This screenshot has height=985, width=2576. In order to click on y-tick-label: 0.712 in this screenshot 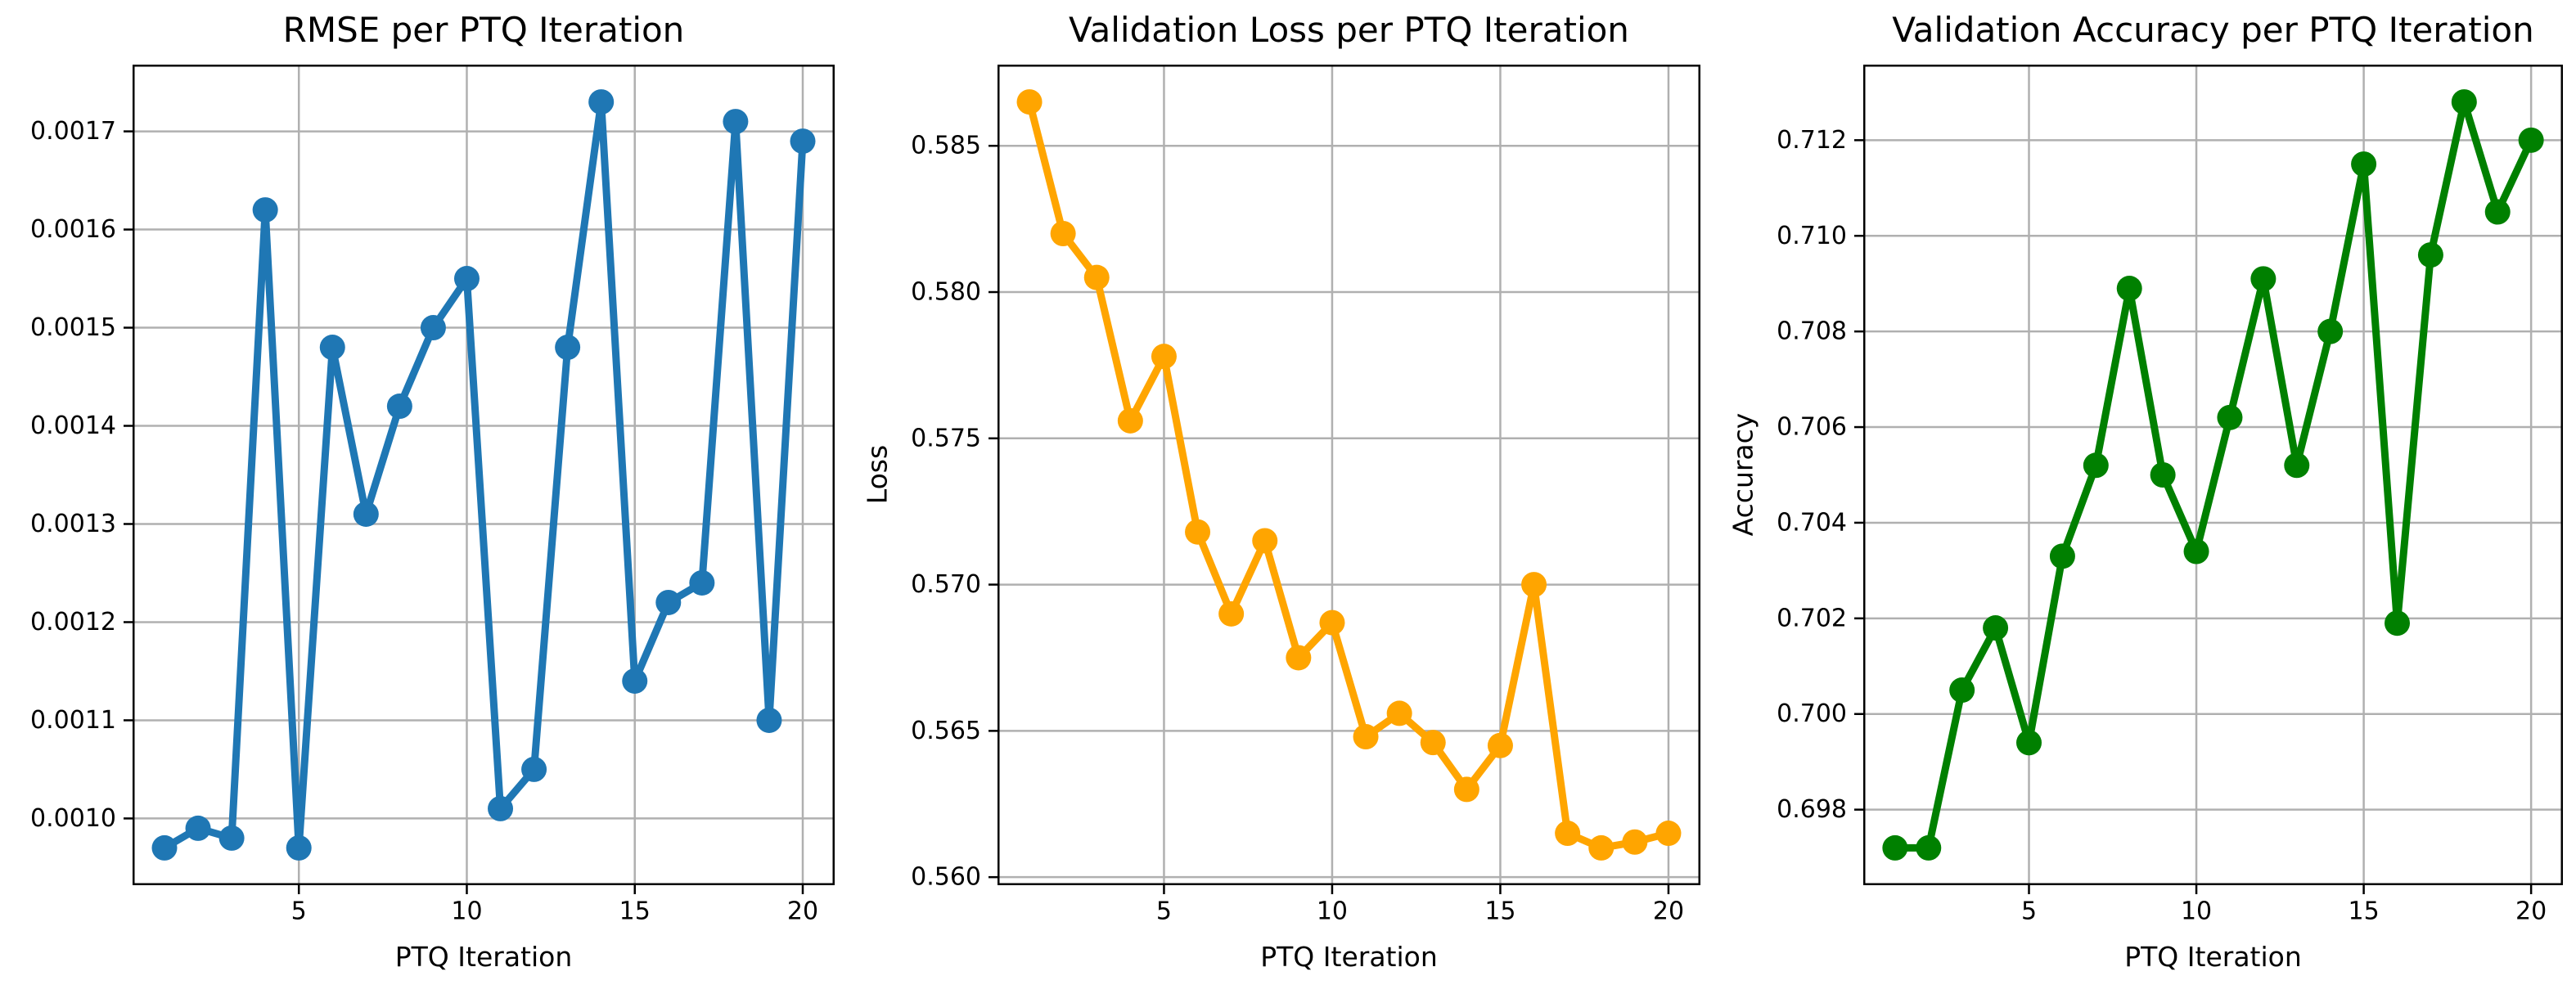, I will do `click(1812, 140)`.